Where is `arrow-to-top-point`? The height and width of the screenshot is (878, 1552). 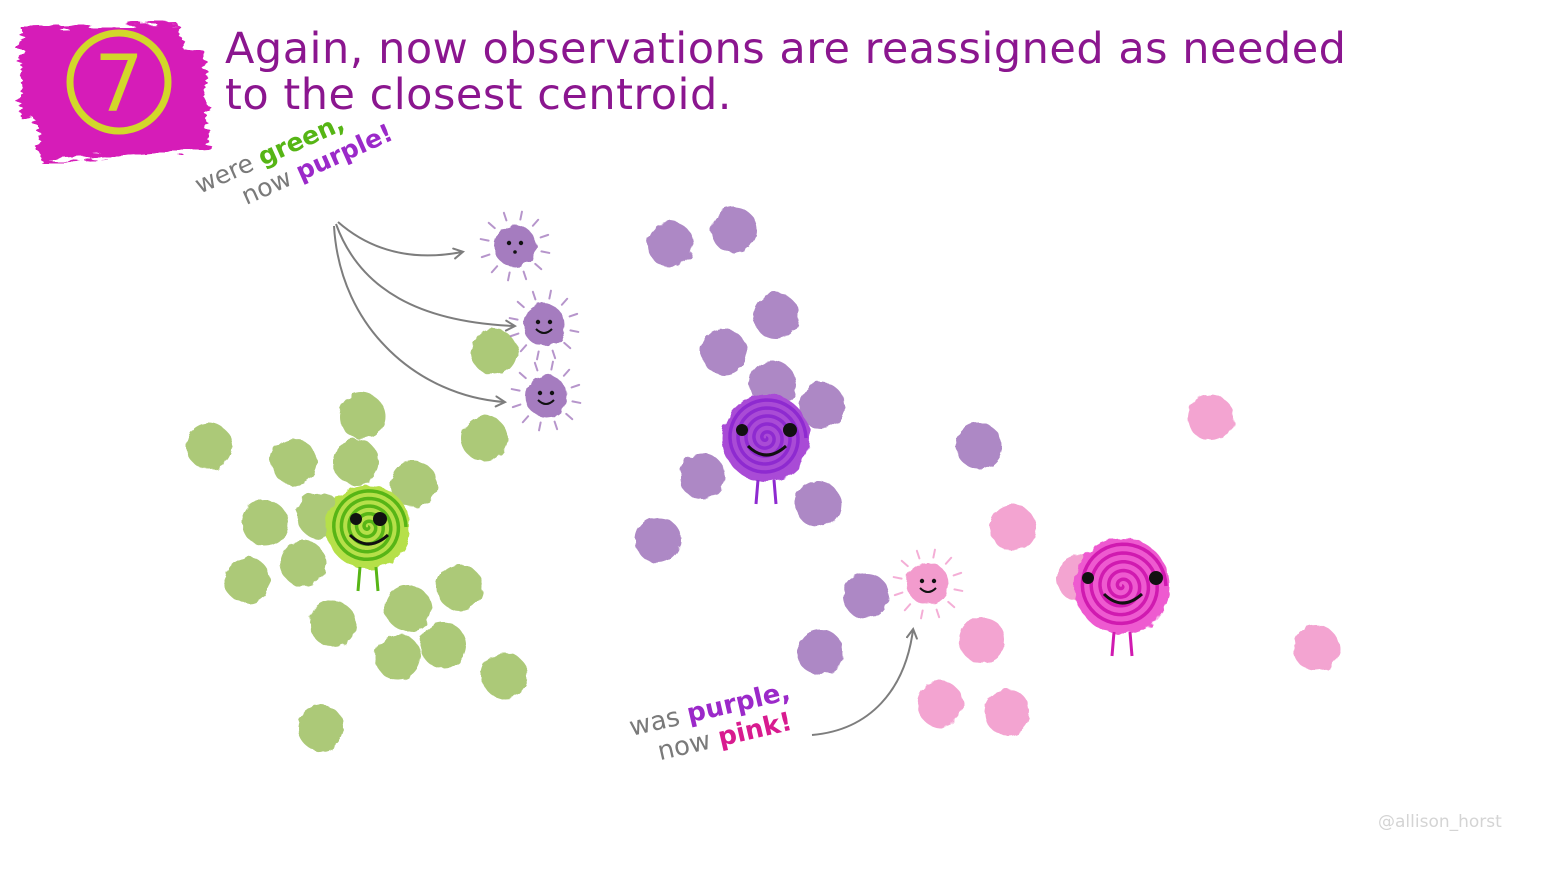 arrow-to-top-point is located at coordinates (399, 238).